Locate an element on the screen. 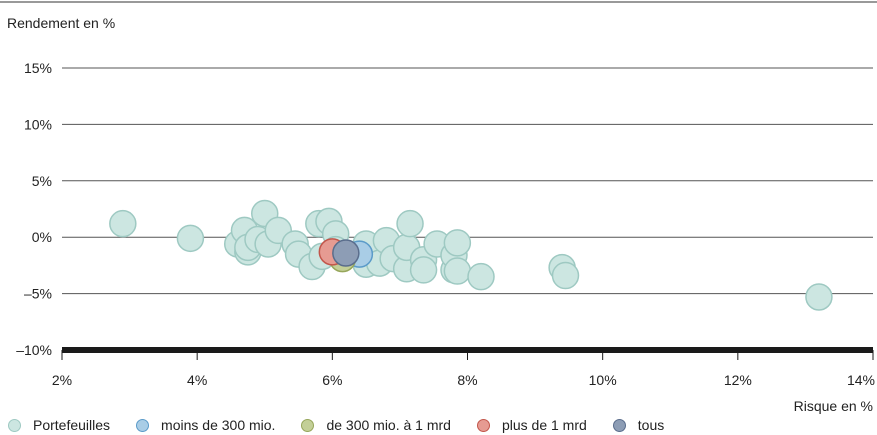  legend-item-moins-300: moins de 300 mio. is located at coordinates (205, 425).